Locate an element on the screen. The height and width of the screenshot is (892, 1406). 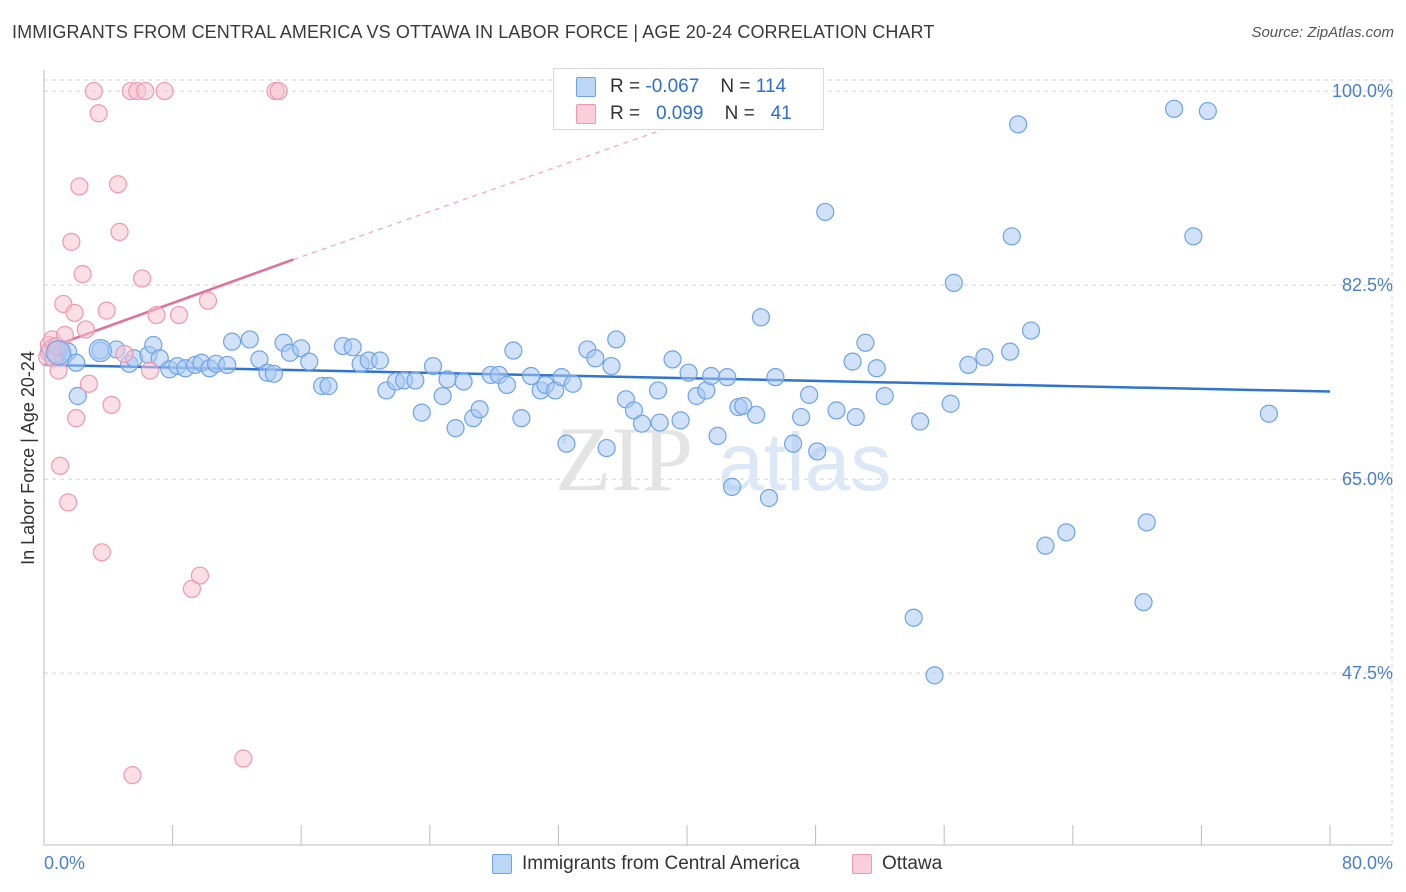
y-axis-title: In Labor Force | Age 20-24 is located at coordinates (28, 458).